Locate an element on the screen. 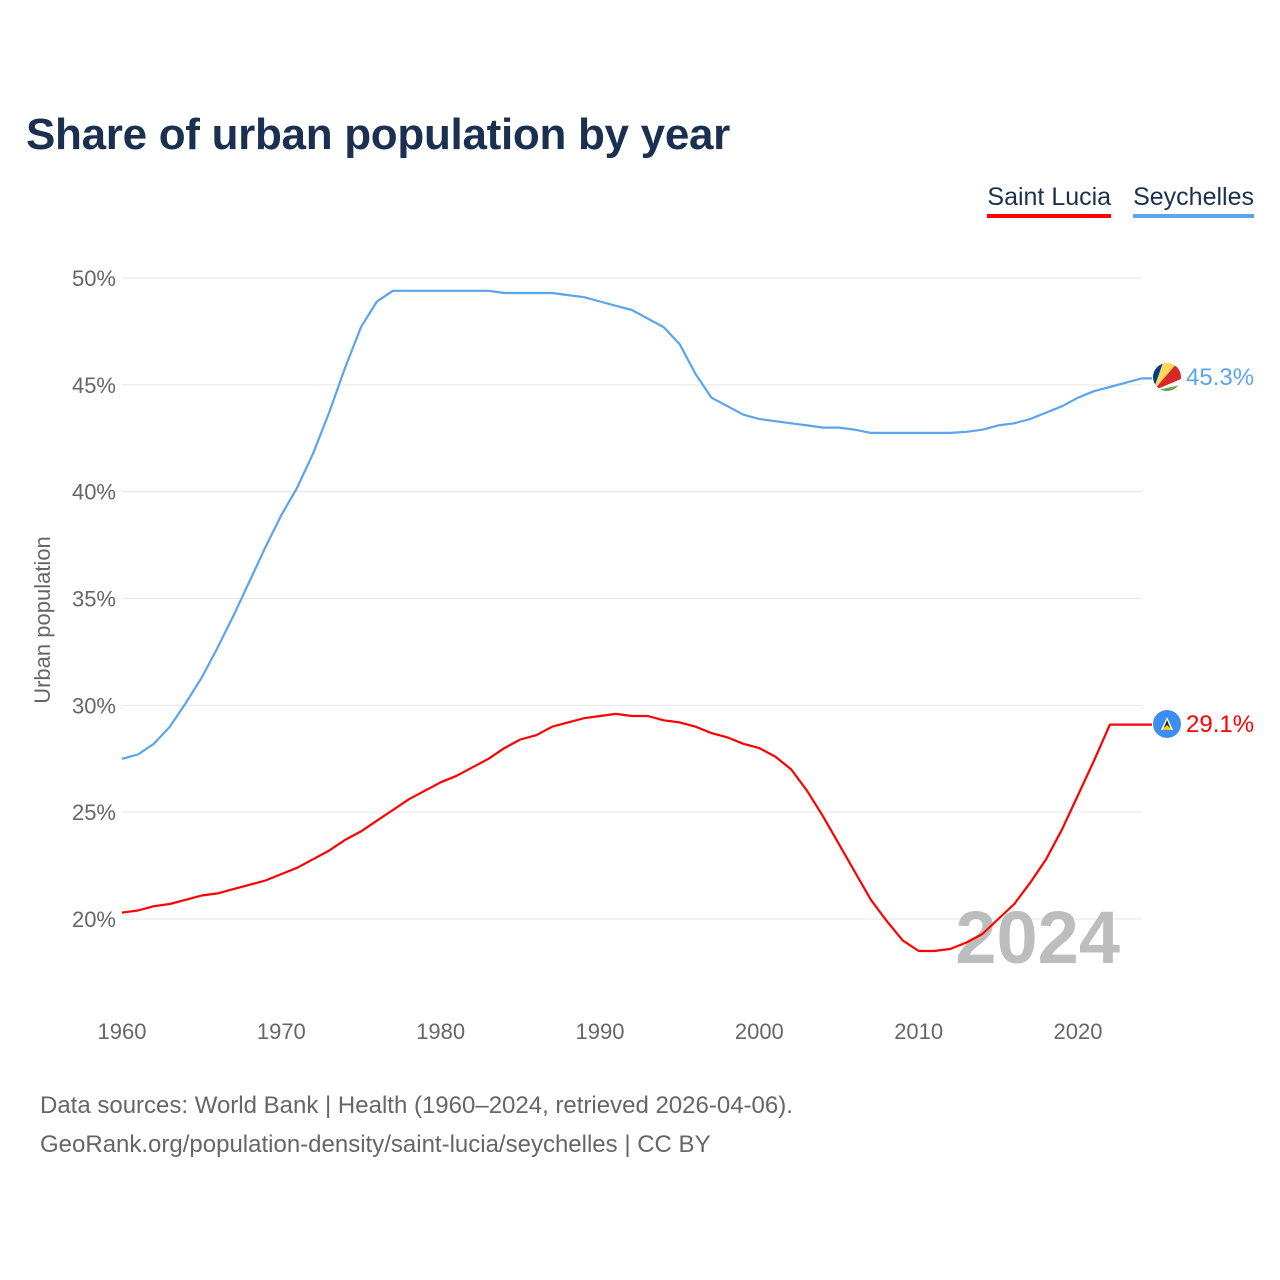 This screenshot has width=1280, height=1280. seychelles-flag-icon is located at coordinates (1167, 377).